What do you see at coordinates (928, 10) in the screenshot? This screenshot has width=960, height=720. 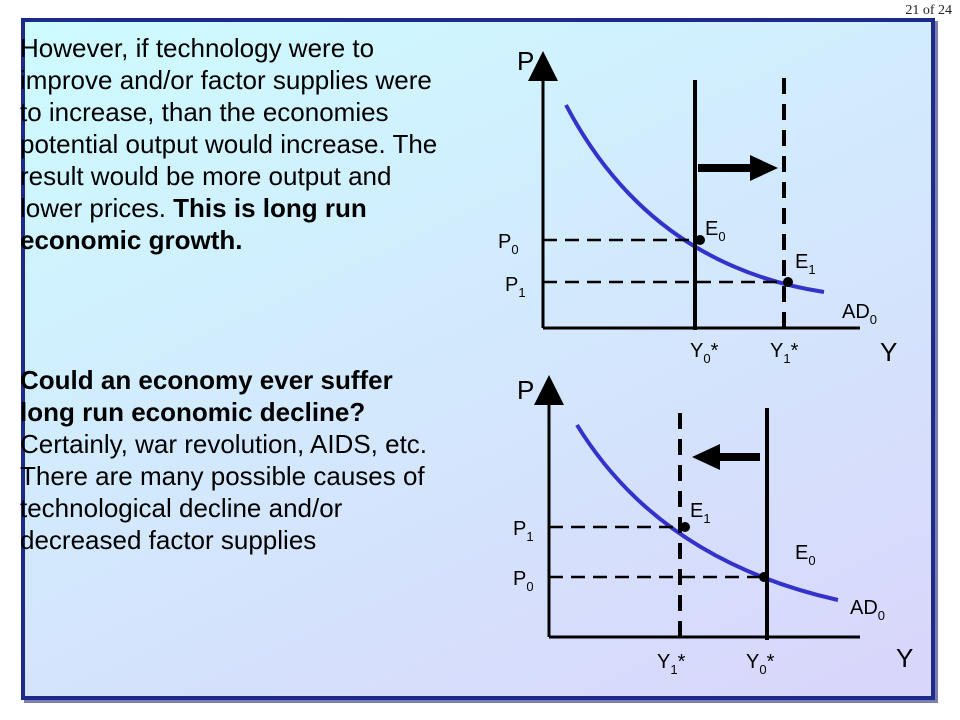 I see `page-number: 21 of 24` at bounding box center [928, 10].